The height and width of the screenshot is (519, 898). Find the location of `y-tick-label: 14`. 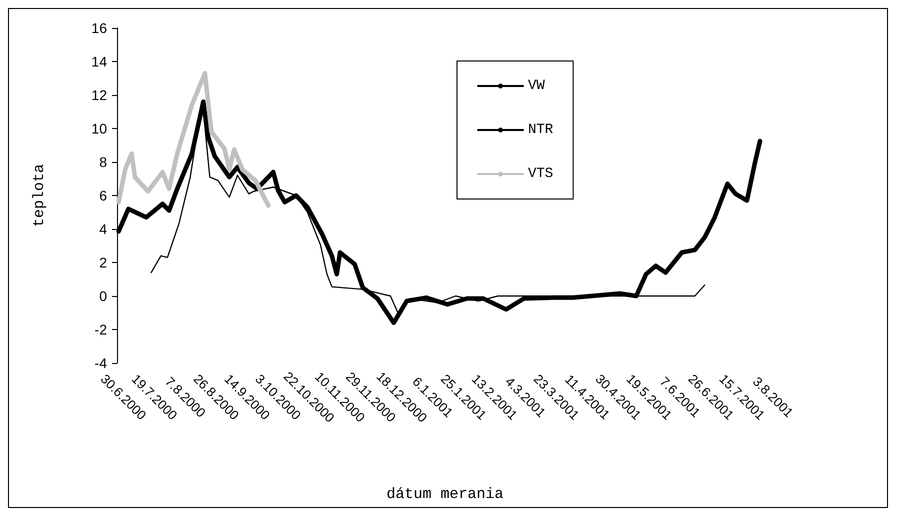

y-tick-label: 14 is located at coordinates (99, 62).